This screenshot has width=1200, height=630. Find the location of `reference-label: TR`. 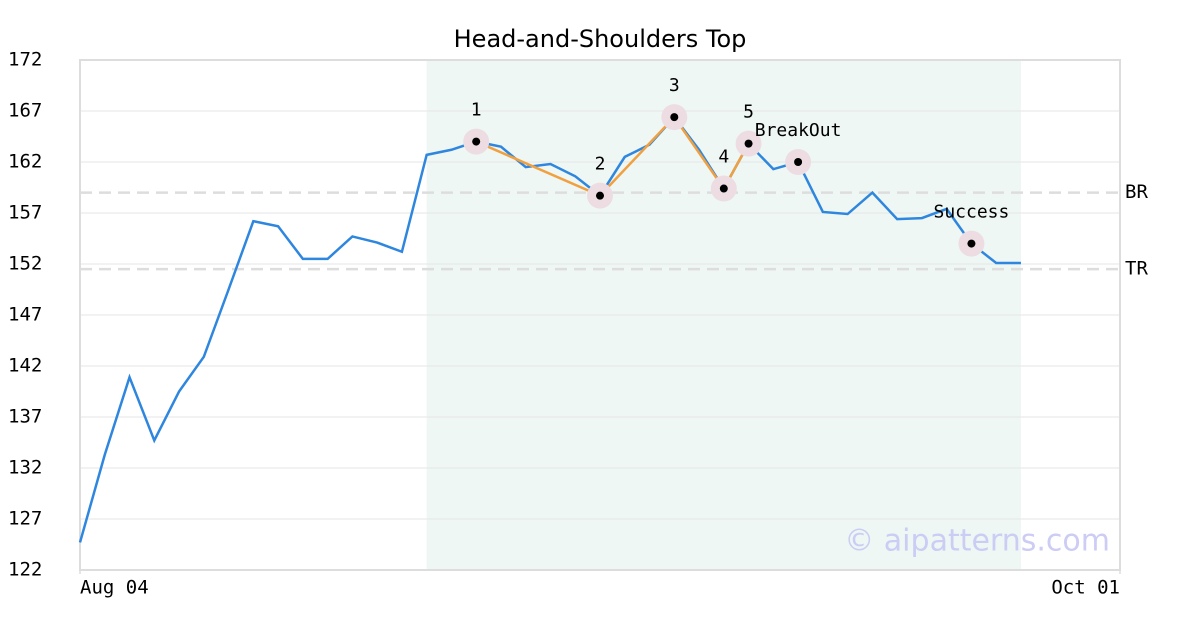

reference-label: TR is located at coordinates (1136, 269).